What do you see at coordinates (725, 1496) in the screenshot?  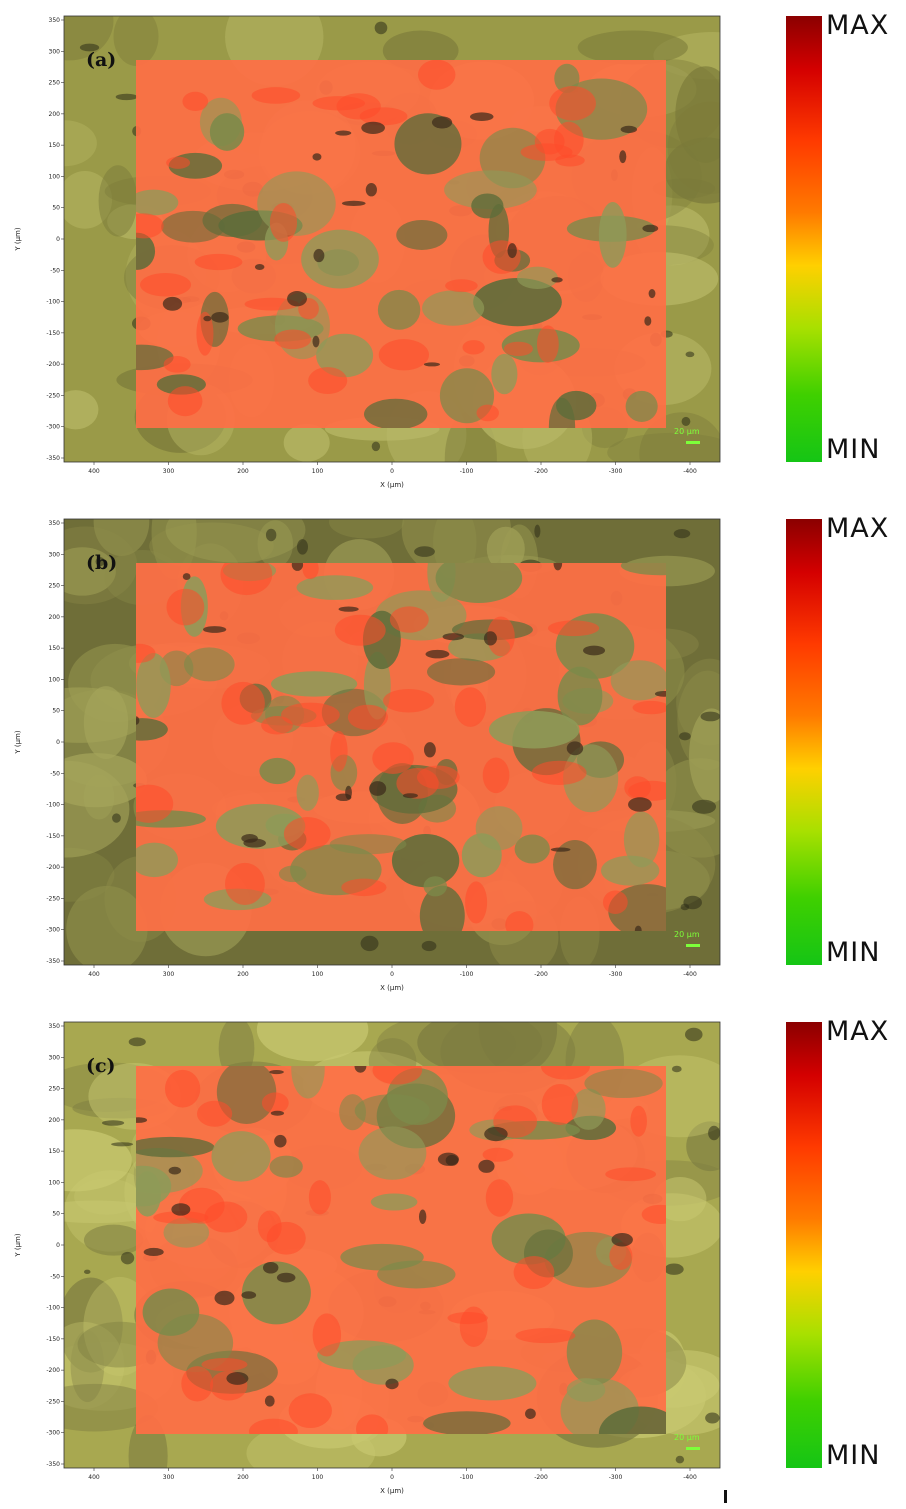 I see `stray-mark` at bounding box center [725, 1496].